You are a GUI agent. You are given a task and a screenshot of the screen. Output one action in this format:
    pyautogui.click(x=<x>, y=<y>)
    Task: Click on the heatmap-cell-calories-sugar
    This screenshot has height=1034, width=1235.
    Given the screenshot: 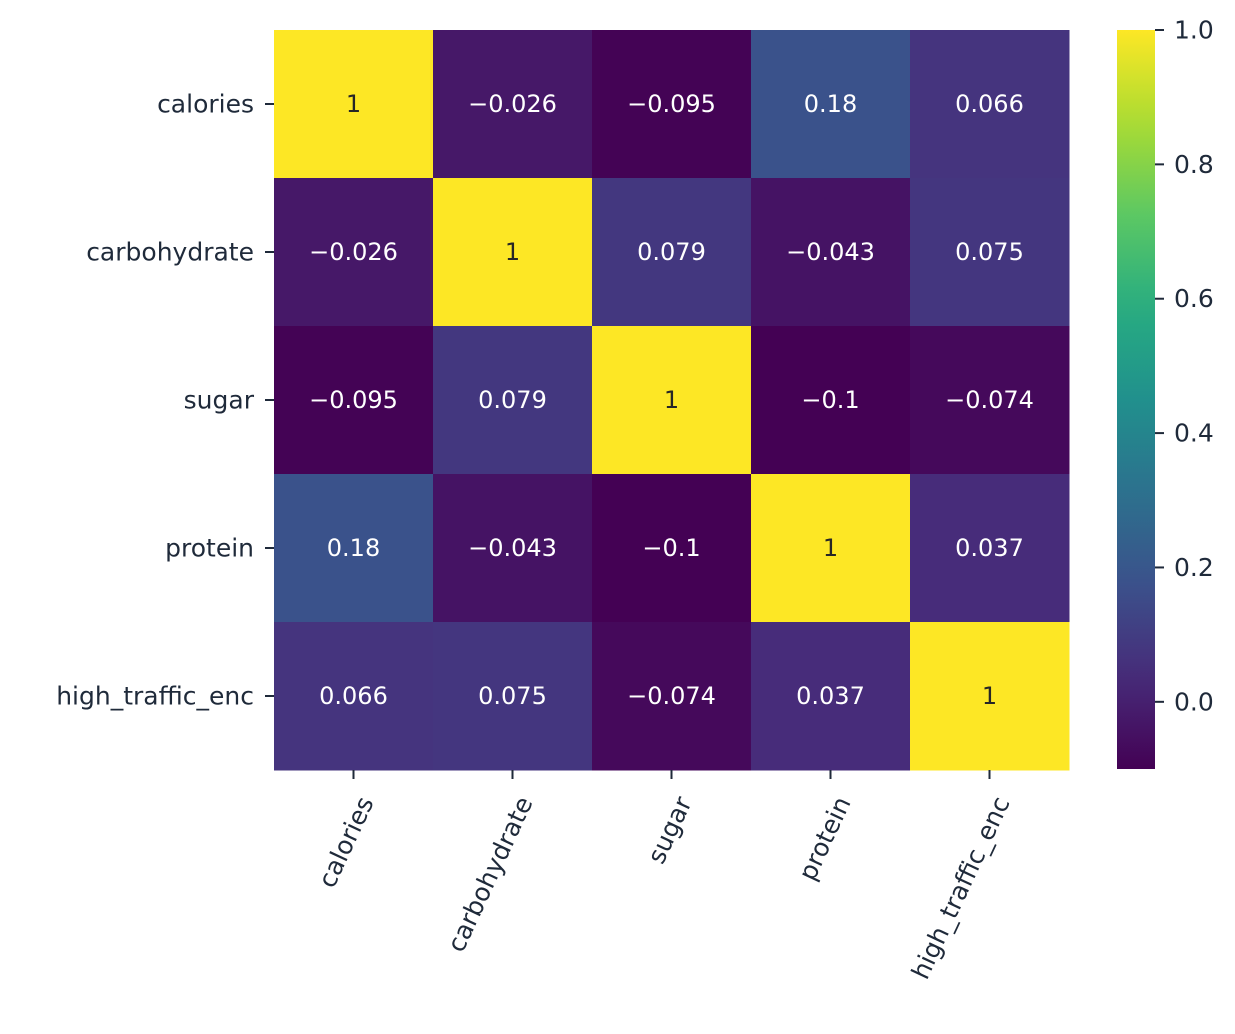 What is the action you would take?
    pyautogui.click(x=672, y=104)
    